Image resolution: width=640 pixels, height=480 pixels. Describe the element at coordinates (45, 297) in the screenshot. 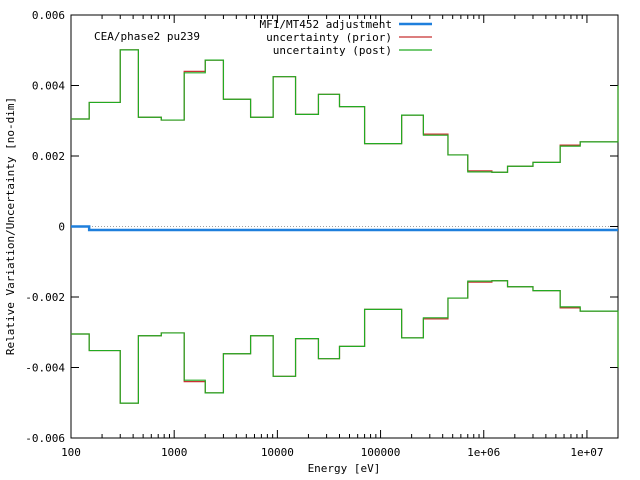

I see `y-tick-label: -0.002` at that location.